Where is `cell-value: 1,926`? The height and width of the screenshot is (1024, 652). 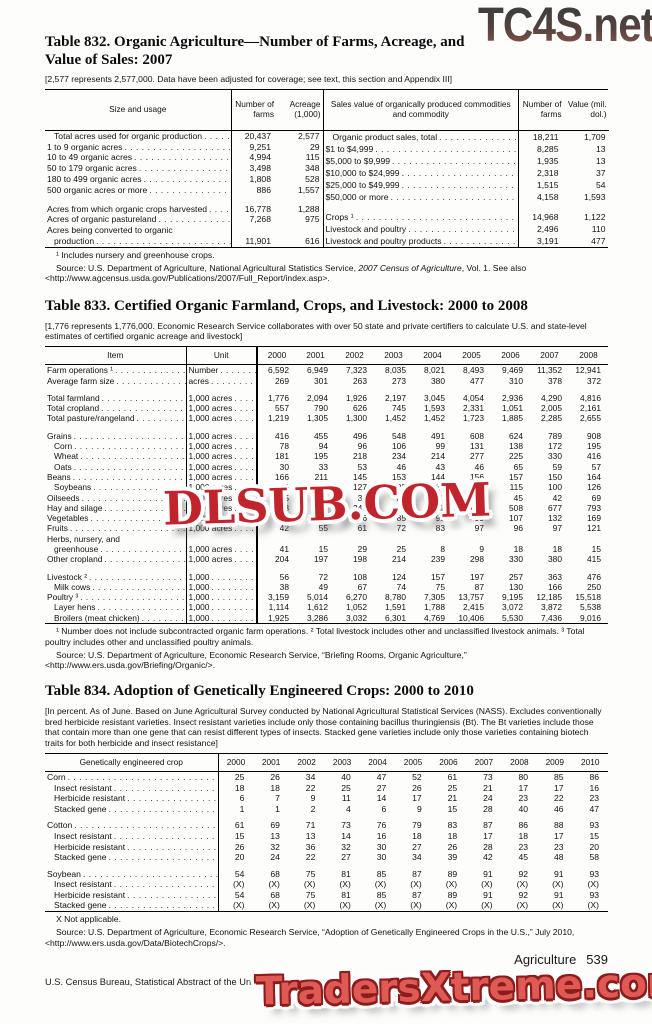 cell-value: 1,926 is located at coordinates (356, 397).